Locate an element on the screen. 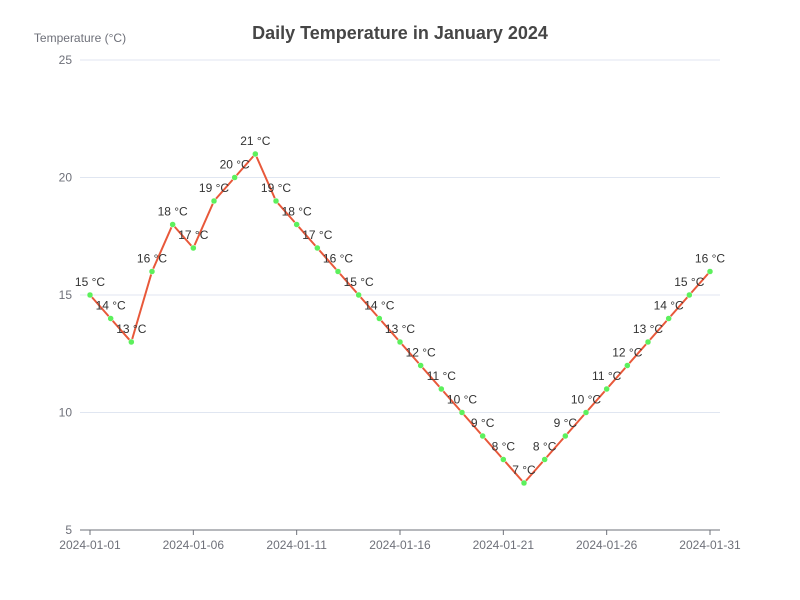 This screenshot has height=600, width=800. y-tick-label: 15 is located at coordinates (66, 295).